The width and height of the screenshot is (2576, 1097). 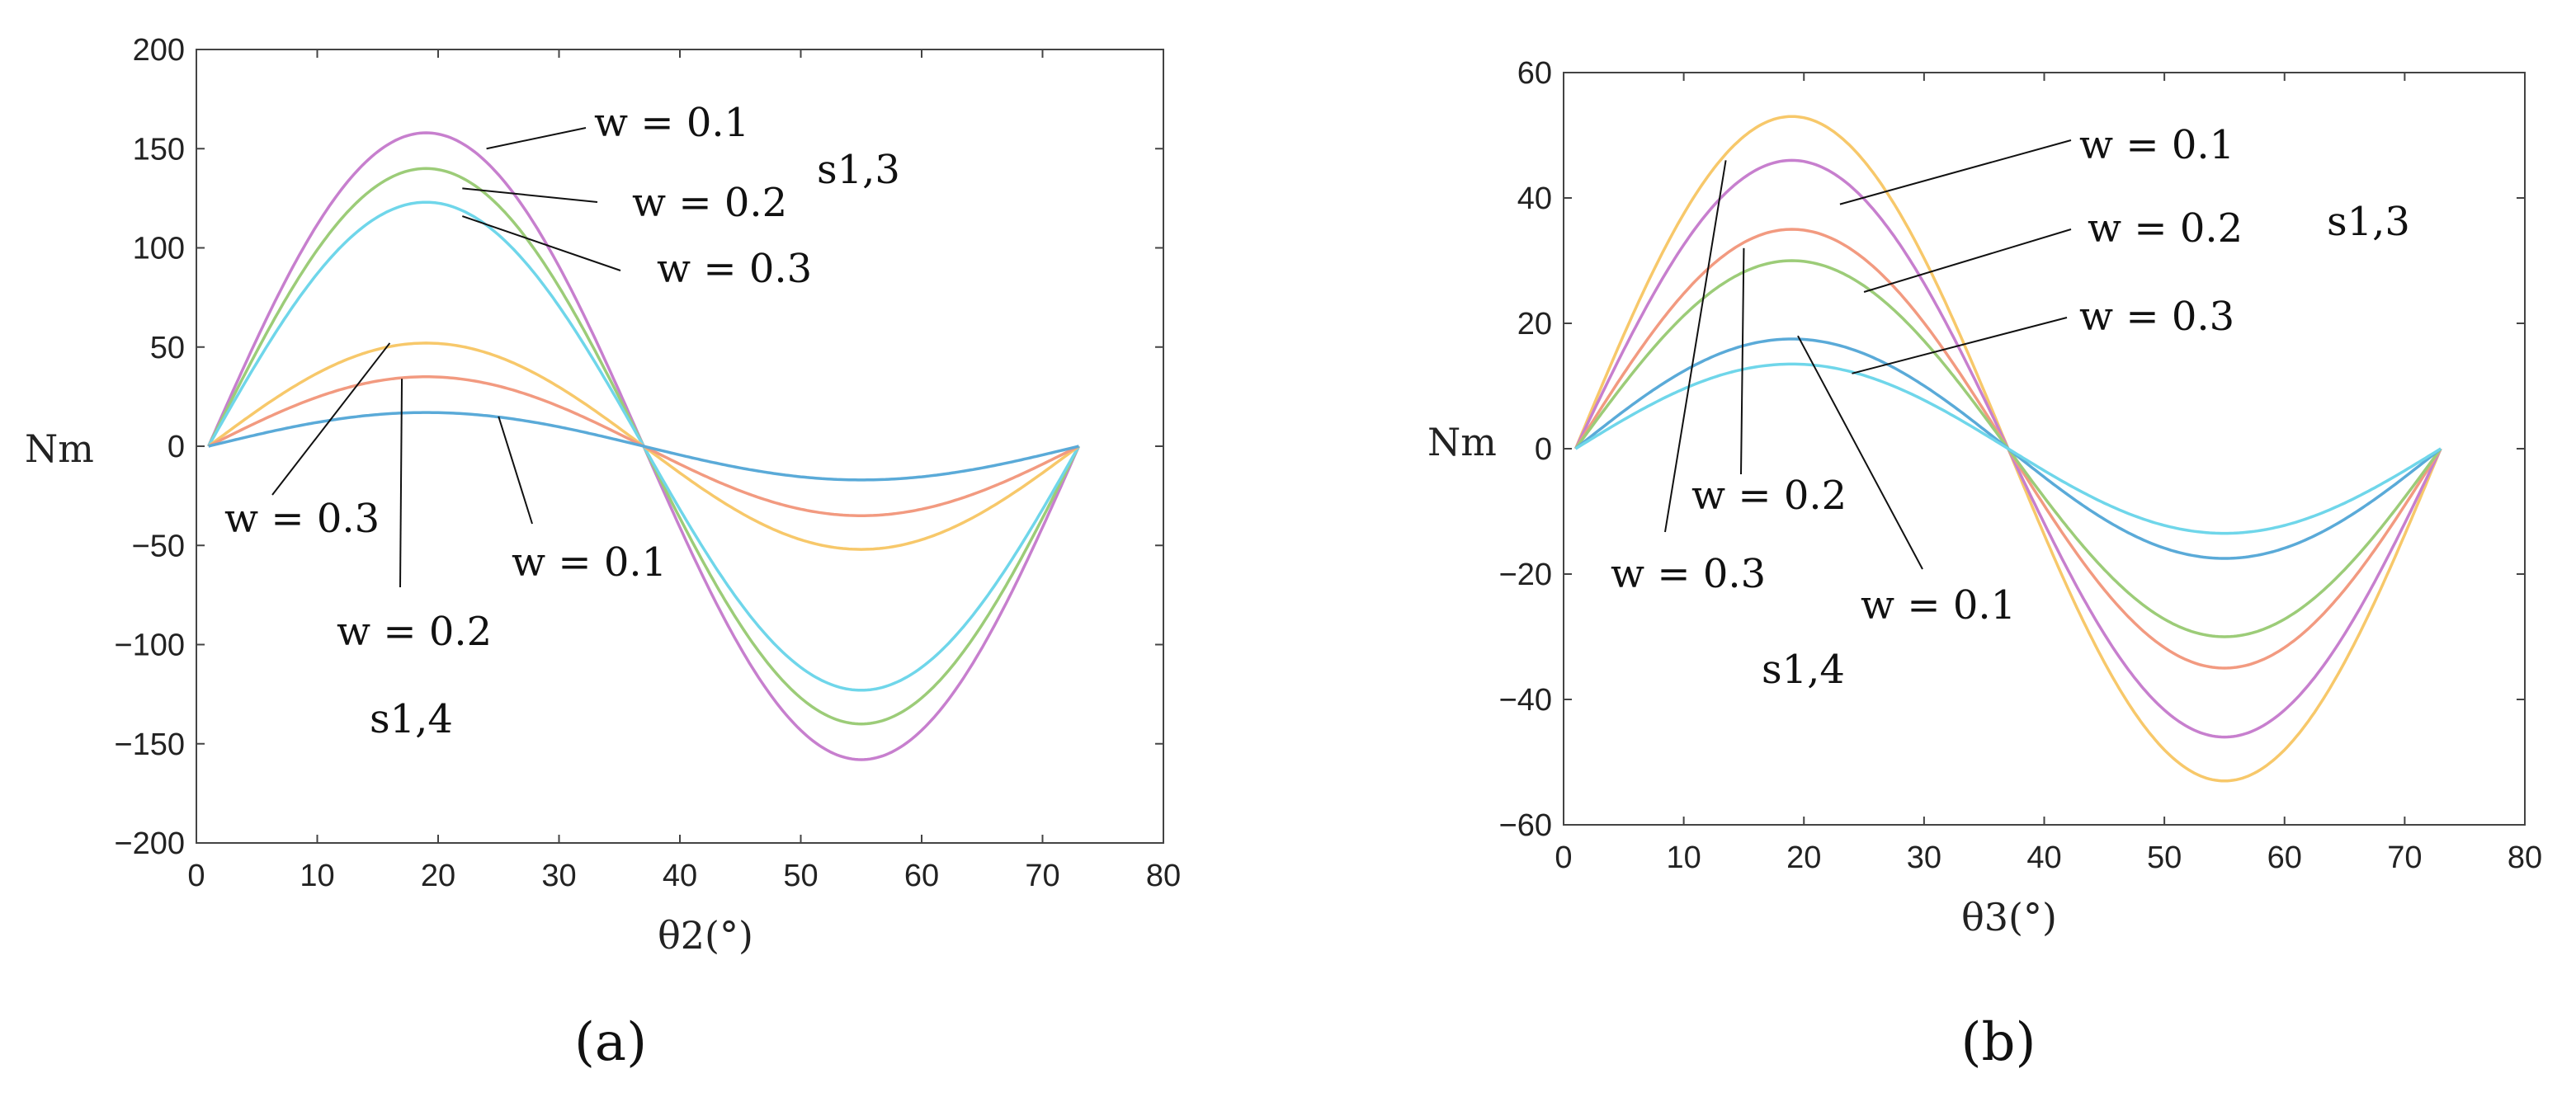 What do you see at coordinates (610, 1042) in the screenshot?
I see `panel-label: (a)` at bounding box center [610, 1042].